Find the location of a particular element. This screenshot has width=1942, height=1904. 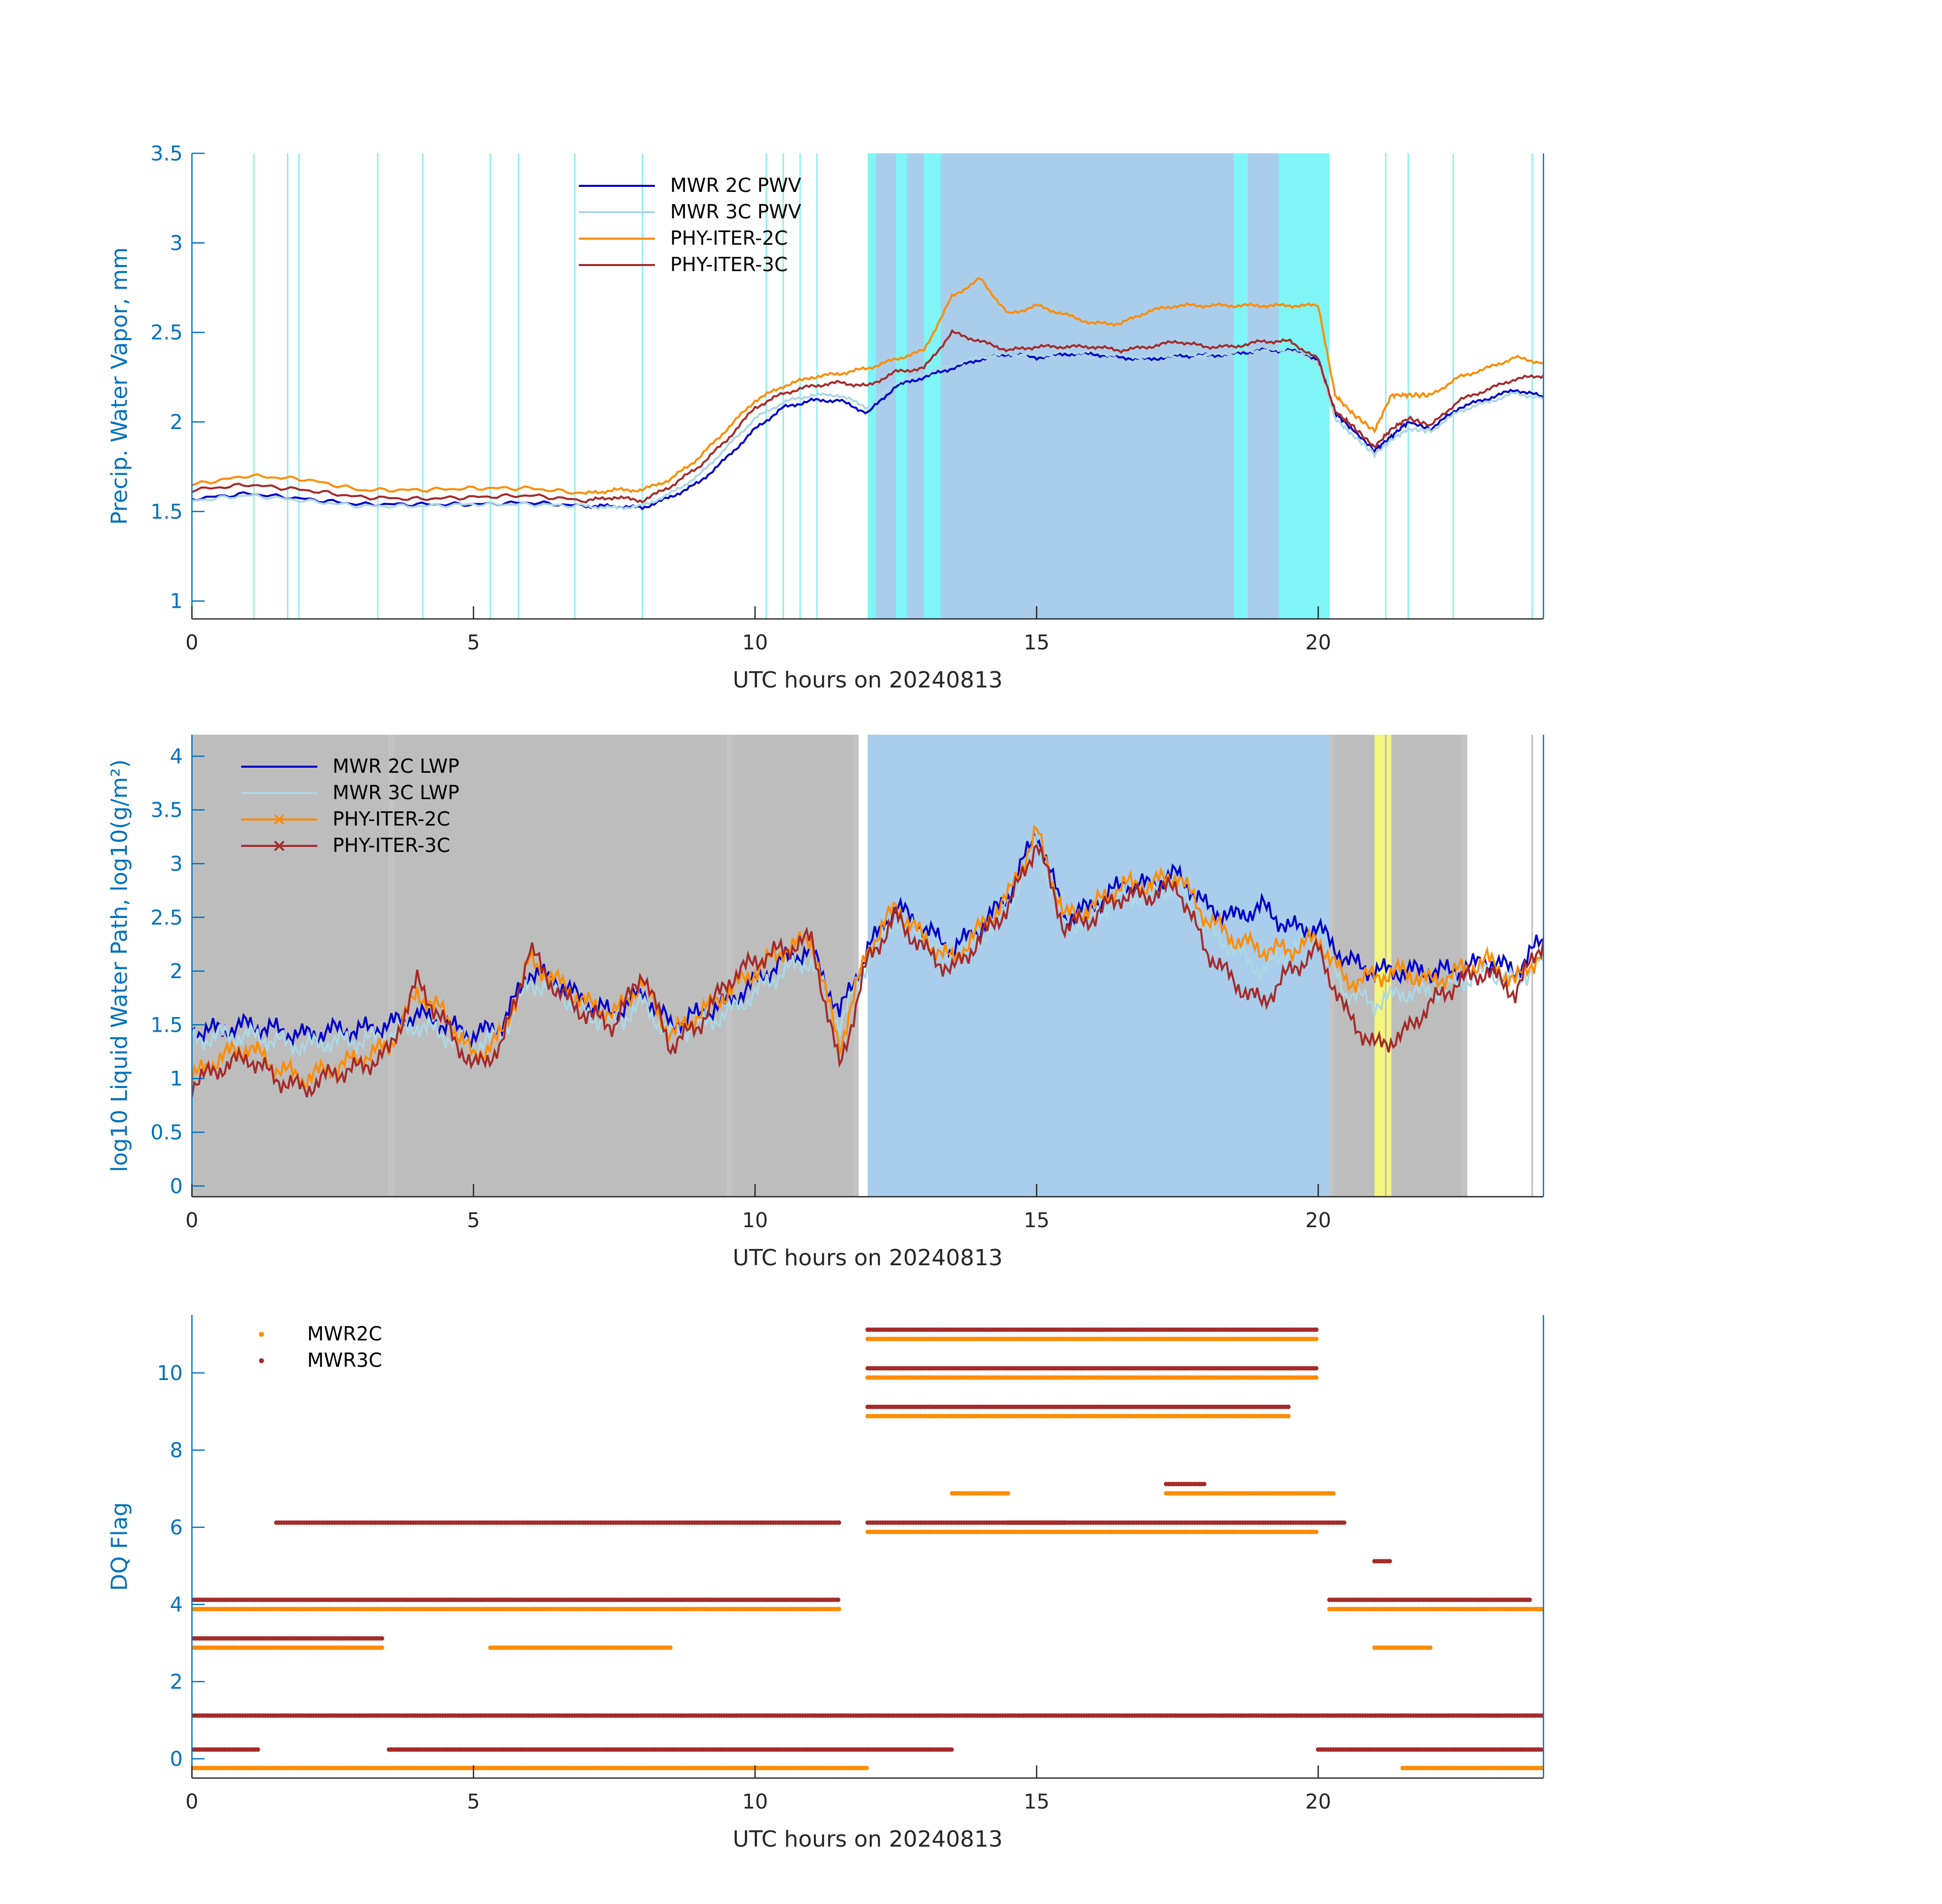

legend-label: MWR 3C LWP is located at coordinates (396, 793).